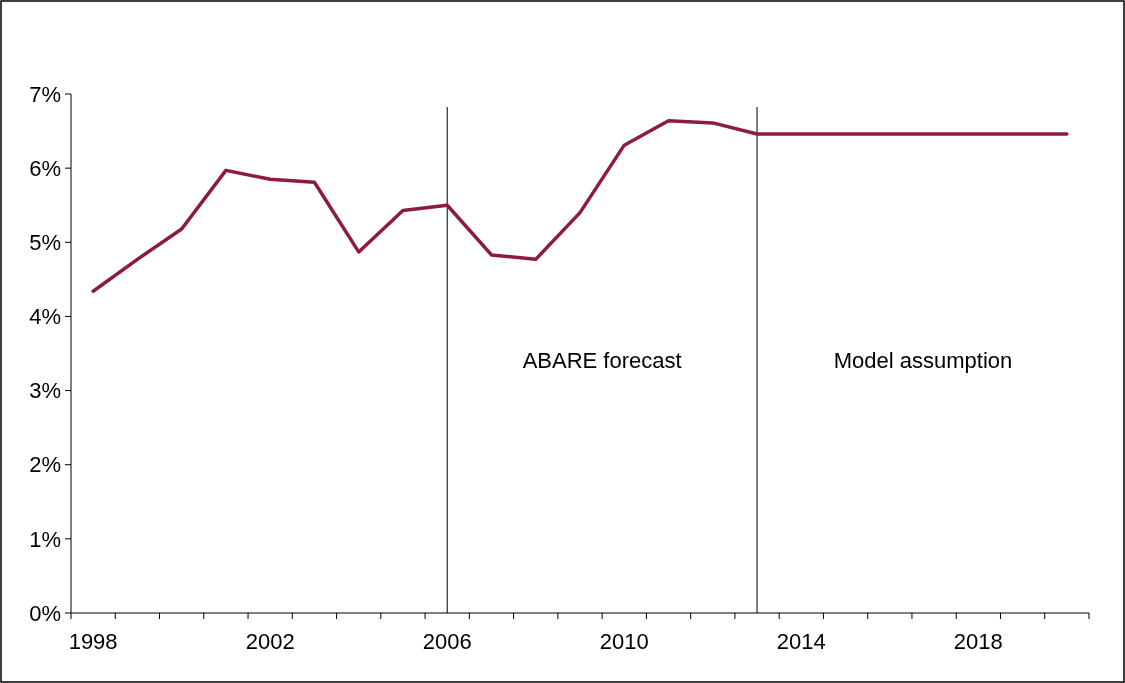  I want to click on y-tick-label: 2%, so click(45, 465).